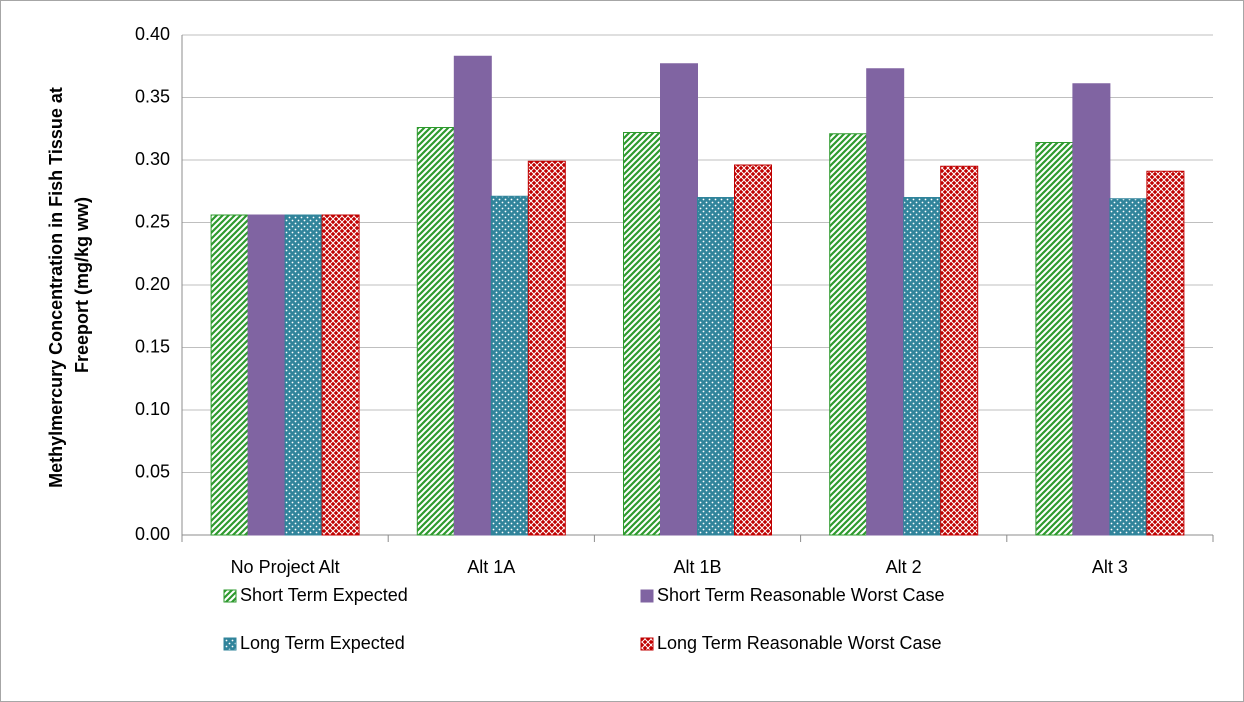 Image resolution: width=1244 pixels, height=702 pixels. What do you see at coordinates (799, 643) in the screenshot?
I see `legend-label: Long Term Reasonable Worst Case` at bounding box center [799, 643].